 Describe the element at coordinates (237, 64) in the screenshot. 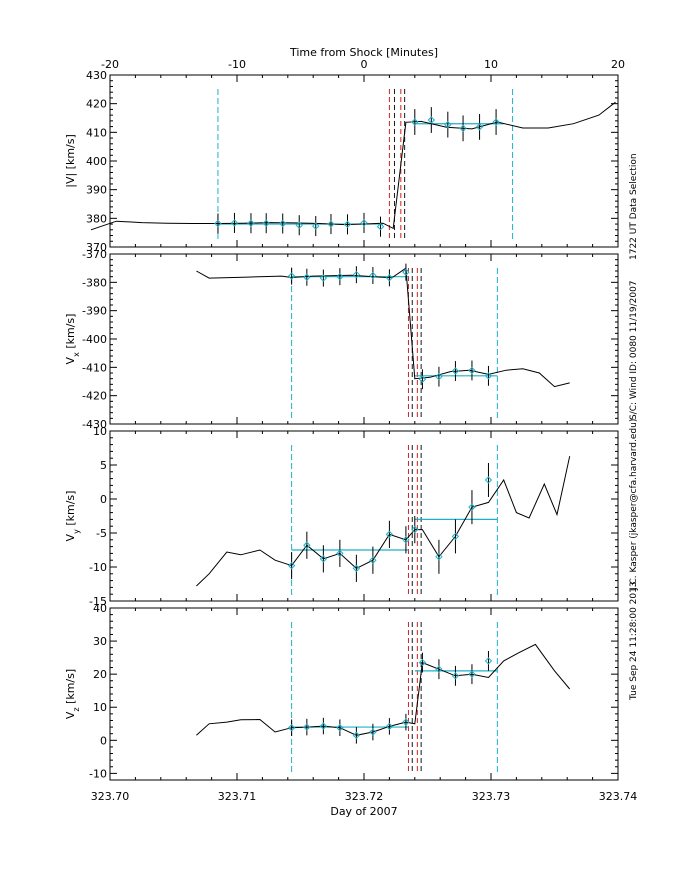

I see `top-tick-label: -10` at that location.